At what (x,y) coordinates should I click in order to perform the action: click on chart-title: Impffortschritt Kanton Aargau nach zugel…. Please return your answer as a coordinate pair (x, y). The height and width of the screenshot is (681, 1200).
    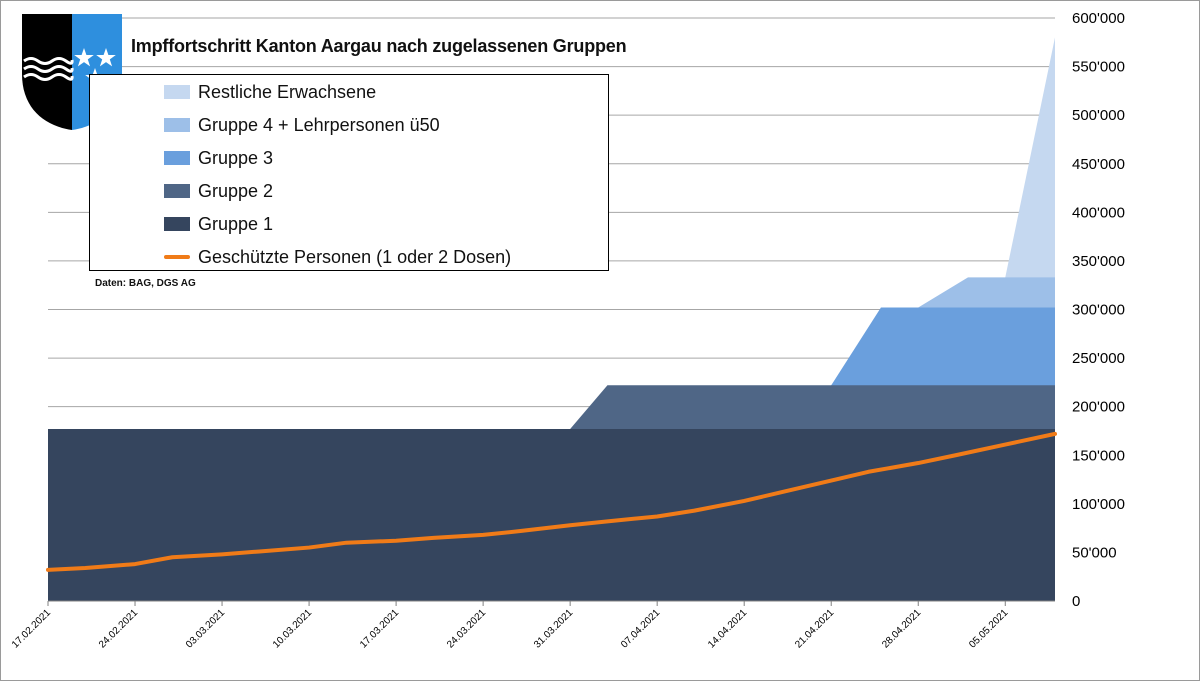
    Looking at the image, I should click on (379, 46).